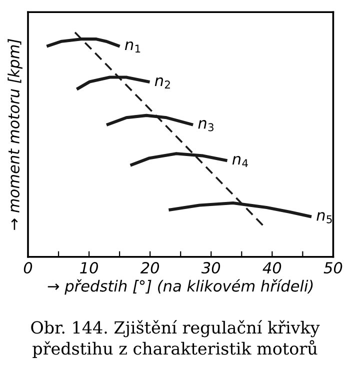 The height and width of the screenshot is (368, 350). What do you see at coordinates (132, 47) in the screenshot?
I see `series-label: n$_{1}$` at bounding box center [132, 47].